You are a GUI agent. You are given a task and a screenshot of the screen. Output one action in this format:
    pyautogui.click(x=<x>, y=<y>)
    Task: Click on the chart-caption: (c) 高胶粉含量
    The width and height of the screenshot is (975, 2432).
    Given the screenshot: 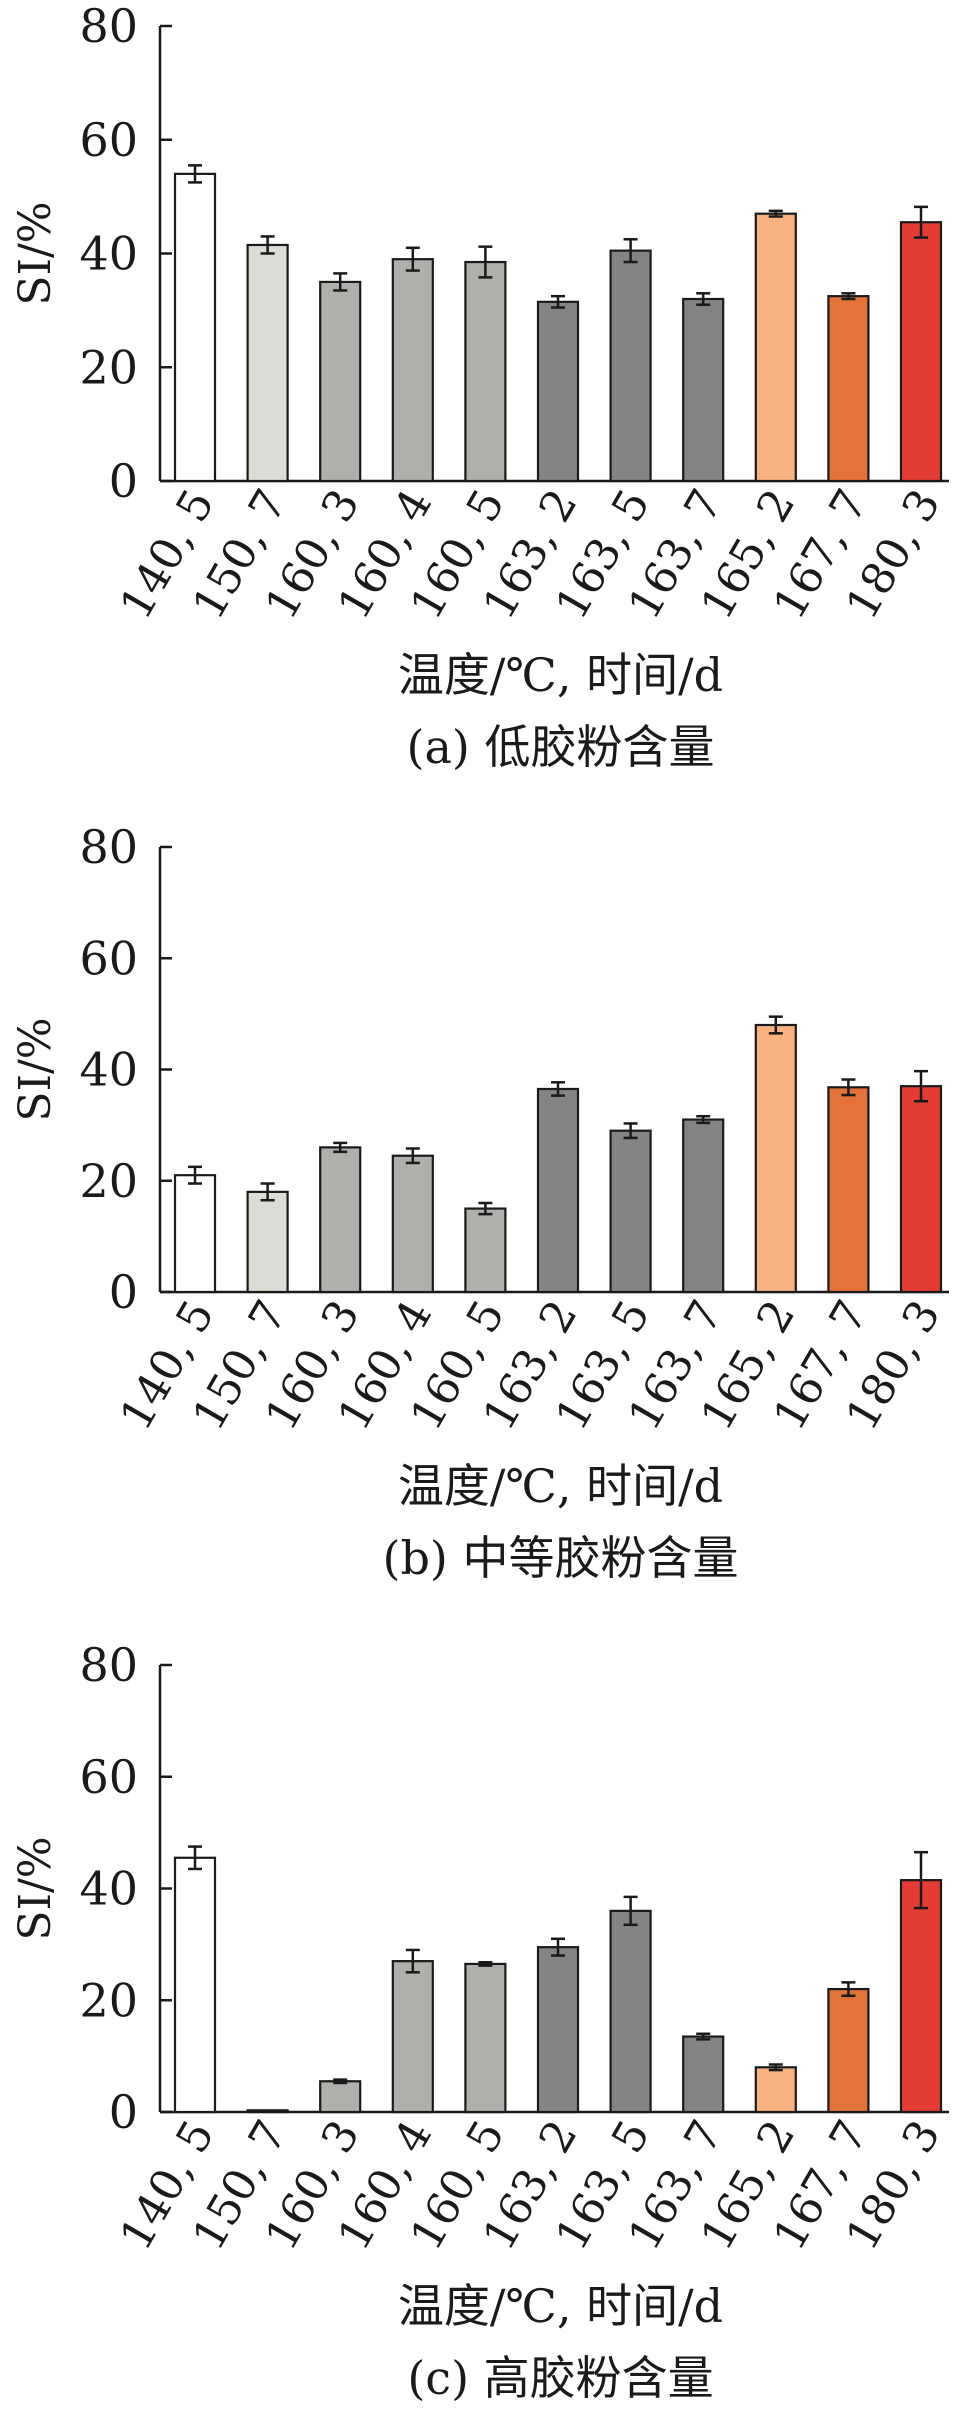 What is the action you would take?
    pyautogui.click(x=560, y=2378)
    